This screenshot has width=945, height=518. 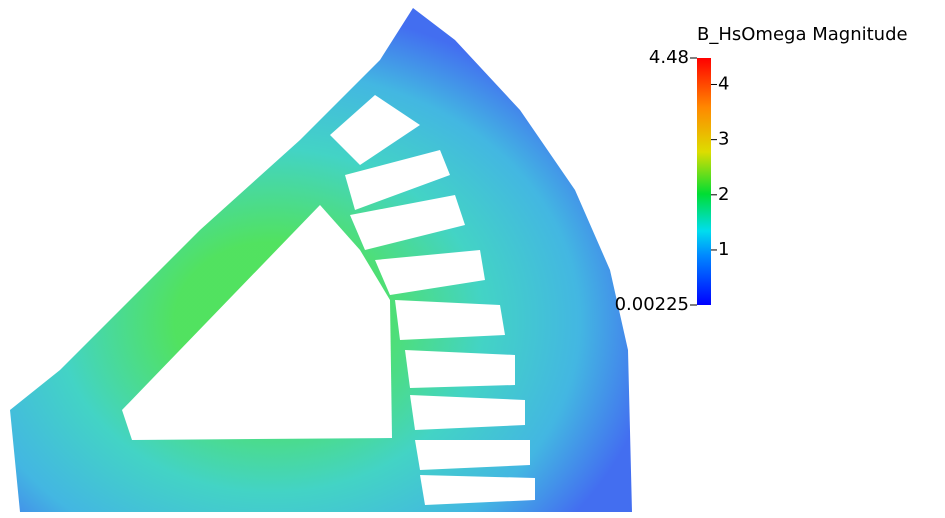 I want to click on inner-hole, so click(x=257, y=322).